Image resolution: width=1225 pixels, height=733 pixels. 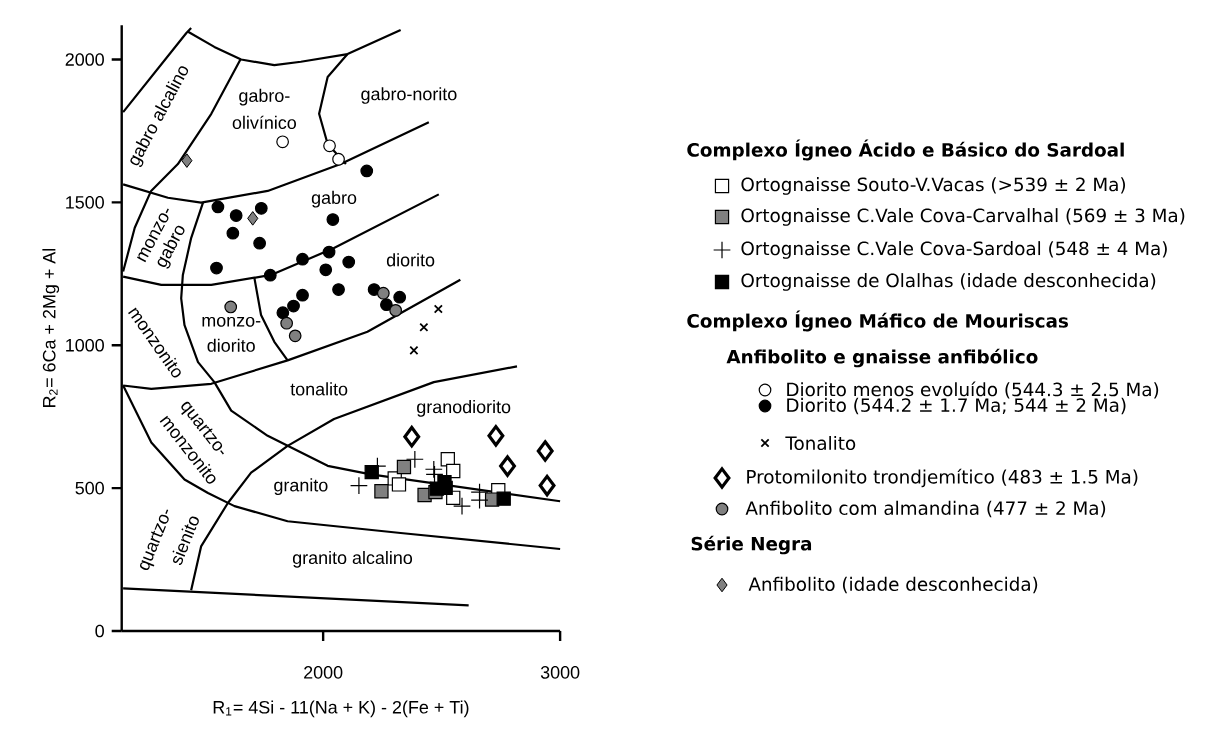 I want to click on annotation: gabro-norito, so click(x=409, y=95).